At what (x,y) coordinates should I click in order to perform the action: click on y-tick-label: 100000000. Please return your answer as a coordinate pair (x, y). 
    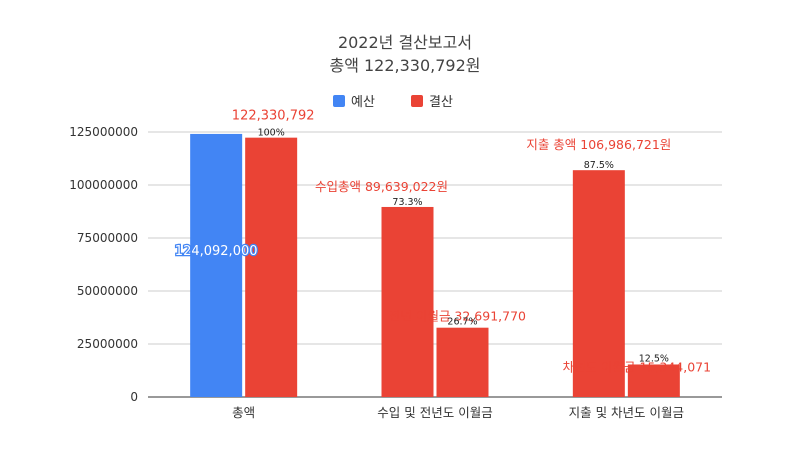
    Looking at the image, I should click on (103, 185).